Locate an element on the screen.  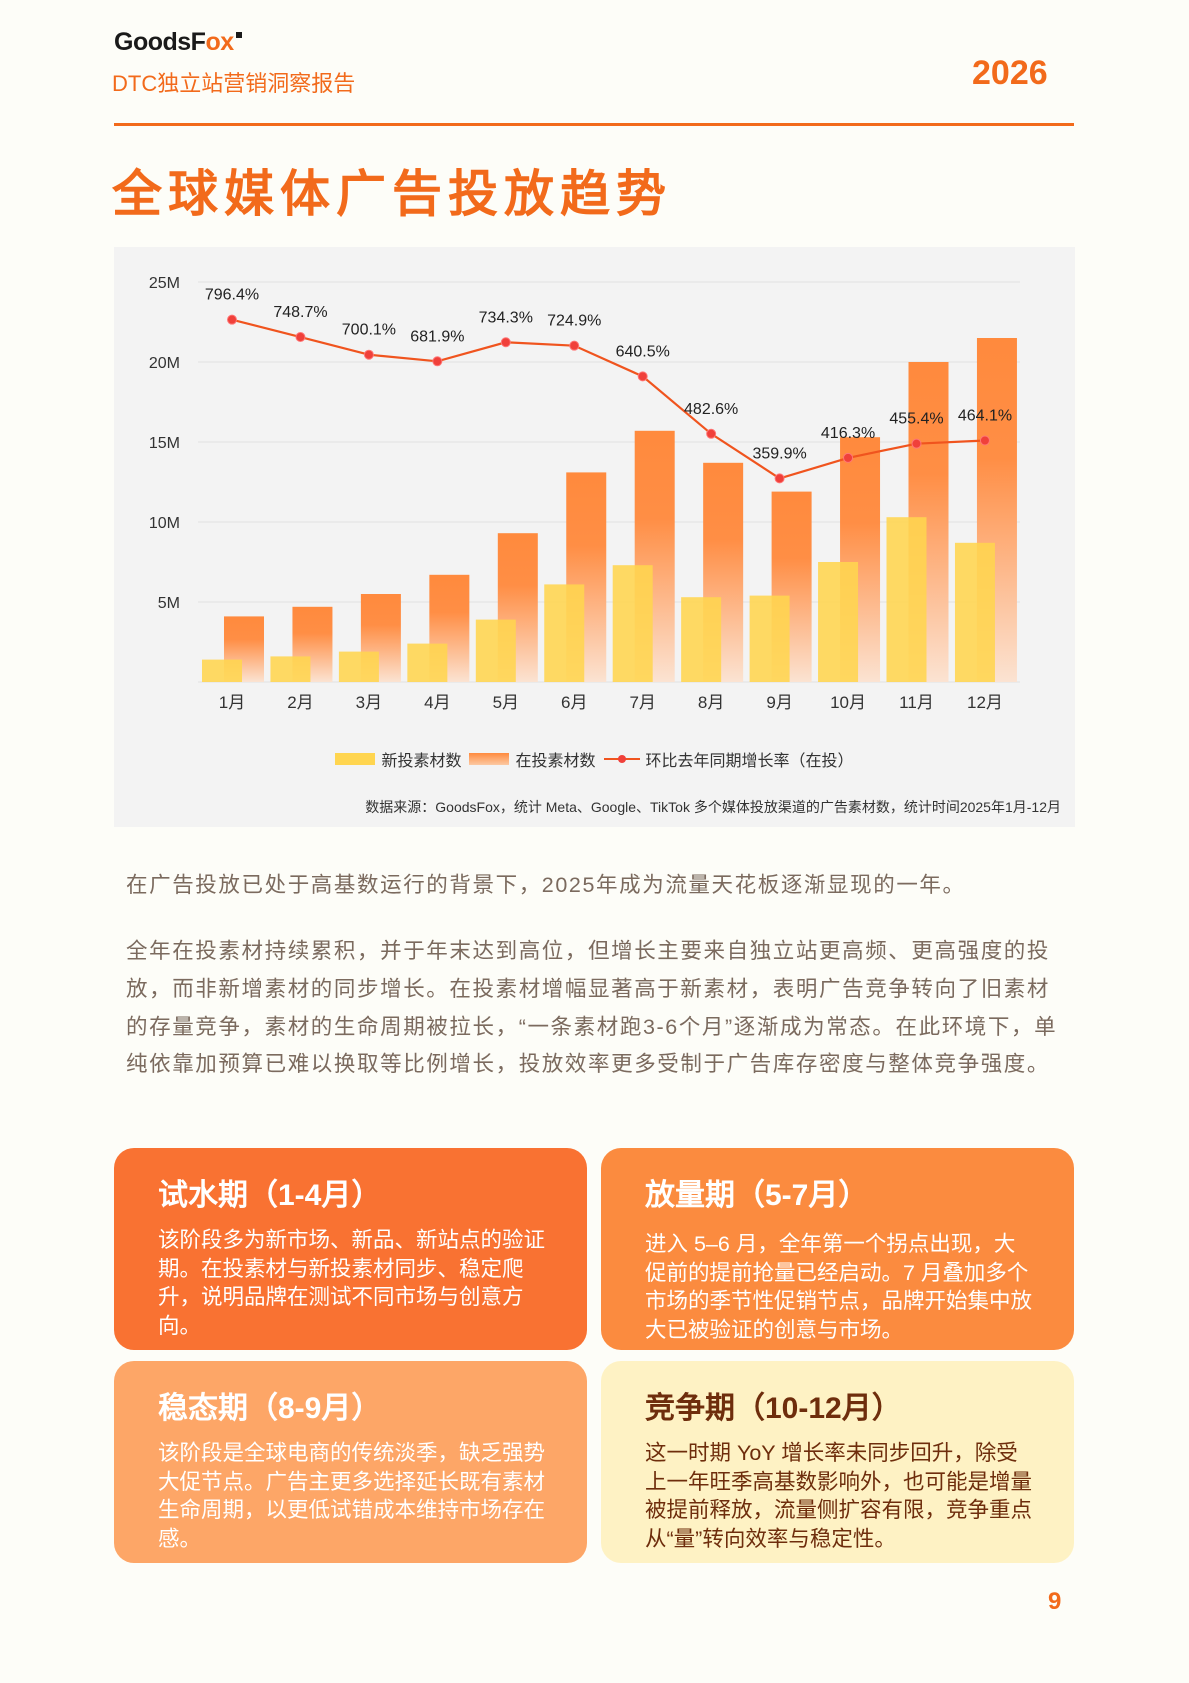
legend-item-active: 在投素材数 is located at coordinates (532, 759).